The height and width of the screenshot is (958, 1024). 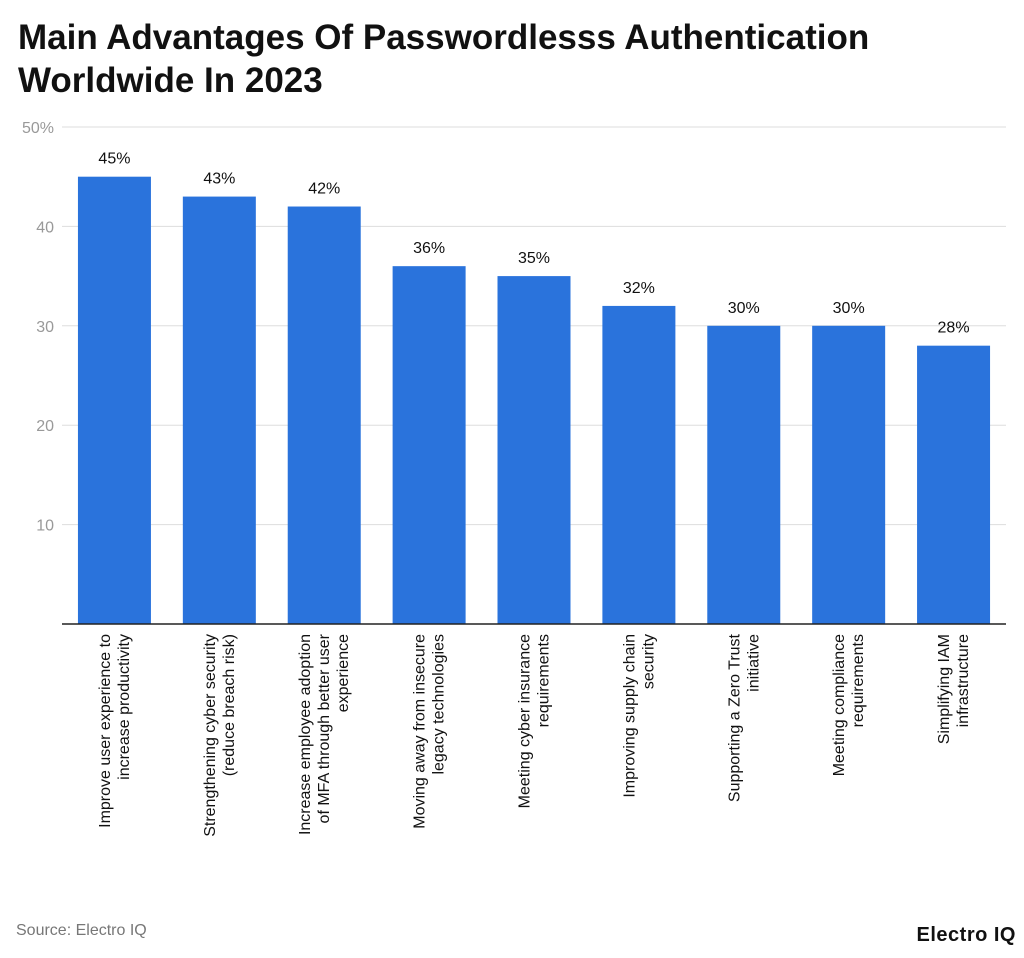 I want to click on y-tick-label: 50%, so click(x=38, y=128).